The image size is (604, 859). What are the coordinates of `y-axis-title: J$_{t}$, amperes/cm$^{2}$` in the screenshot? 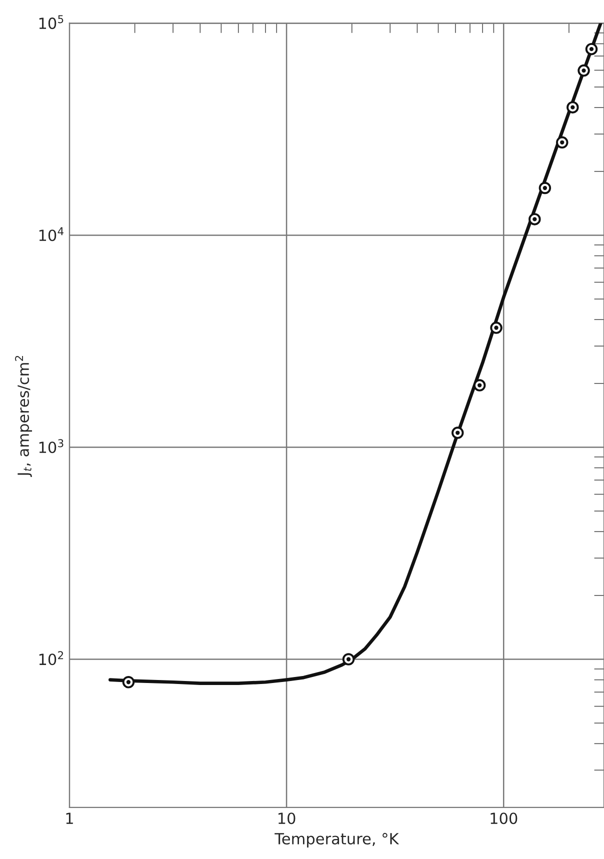 It's located at (23, 416).